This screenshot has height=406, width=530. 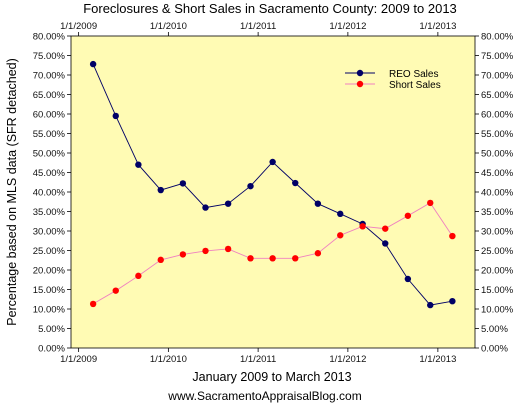 What do you see at coordinates (497, 95) in the screenshot?
I see `y-tick-label-right: 65.00%` at bounding box center [497, 95].